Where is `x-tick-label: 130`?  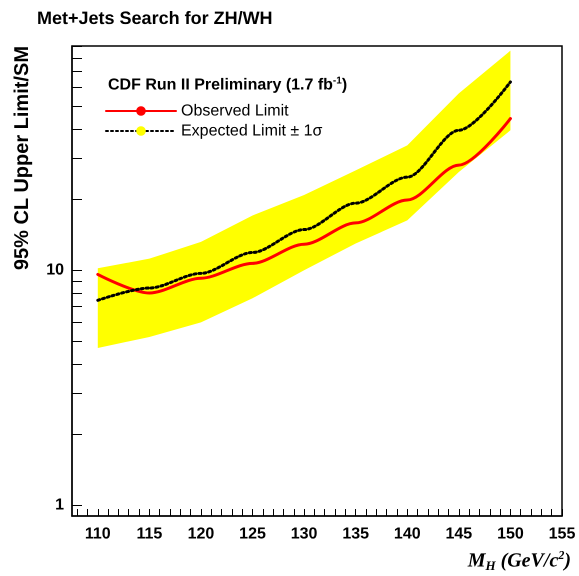
x-tick-label: 130 is located at coordinates (304, 534).